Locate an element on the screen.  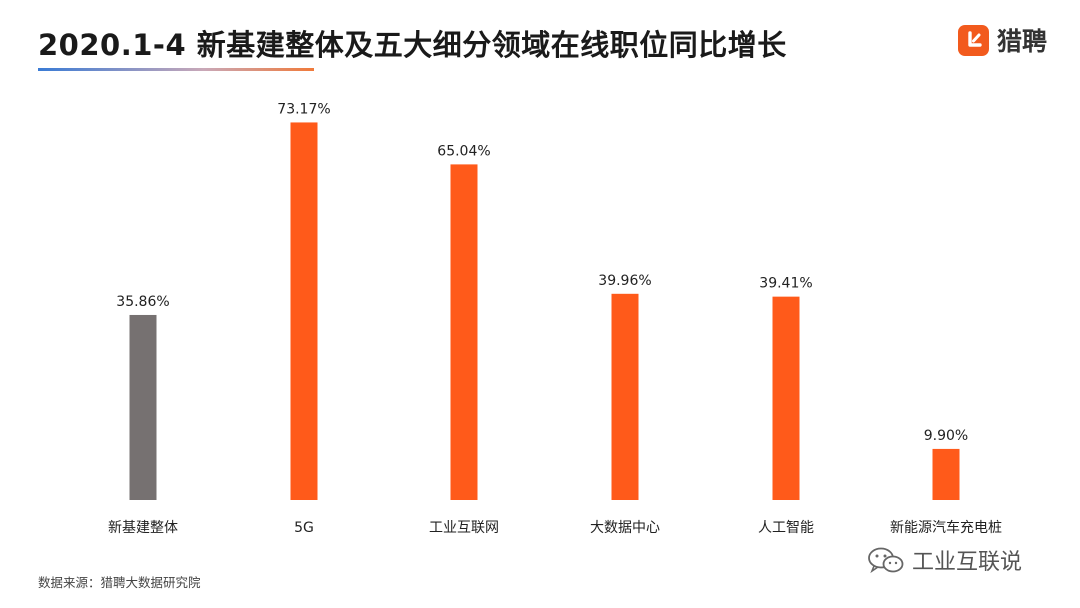
data-label-0: 35.86% is located at coordinates (142, 302).